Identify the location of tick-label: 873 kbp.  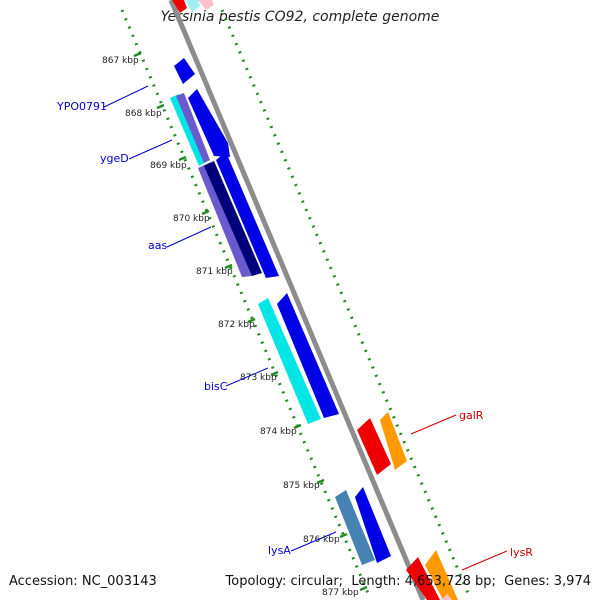
(258, 378).